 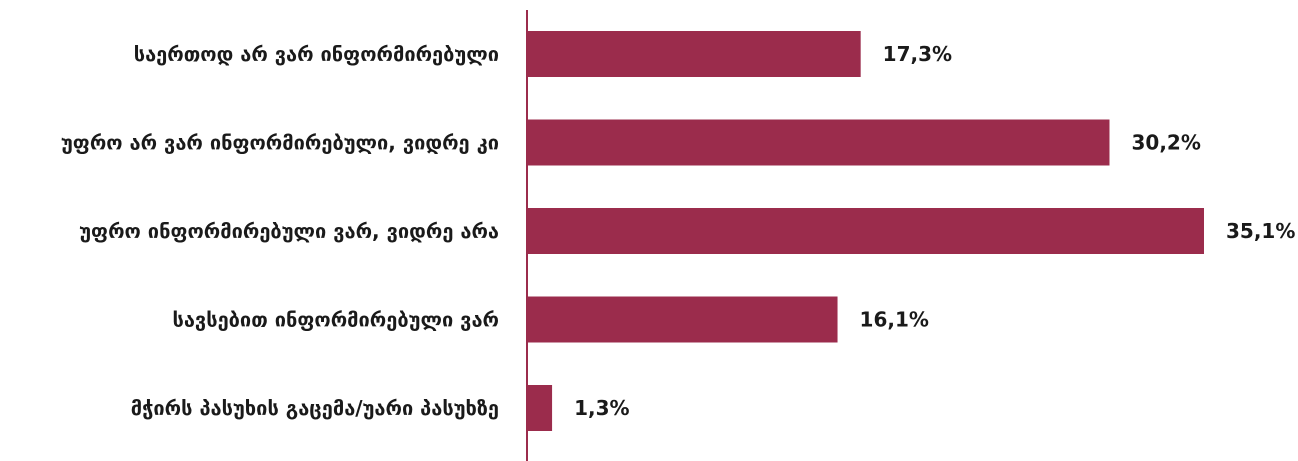 I want to click on category-label-3: სავსებით ინფორმირებული ვარ, so click(x=335, y=320).